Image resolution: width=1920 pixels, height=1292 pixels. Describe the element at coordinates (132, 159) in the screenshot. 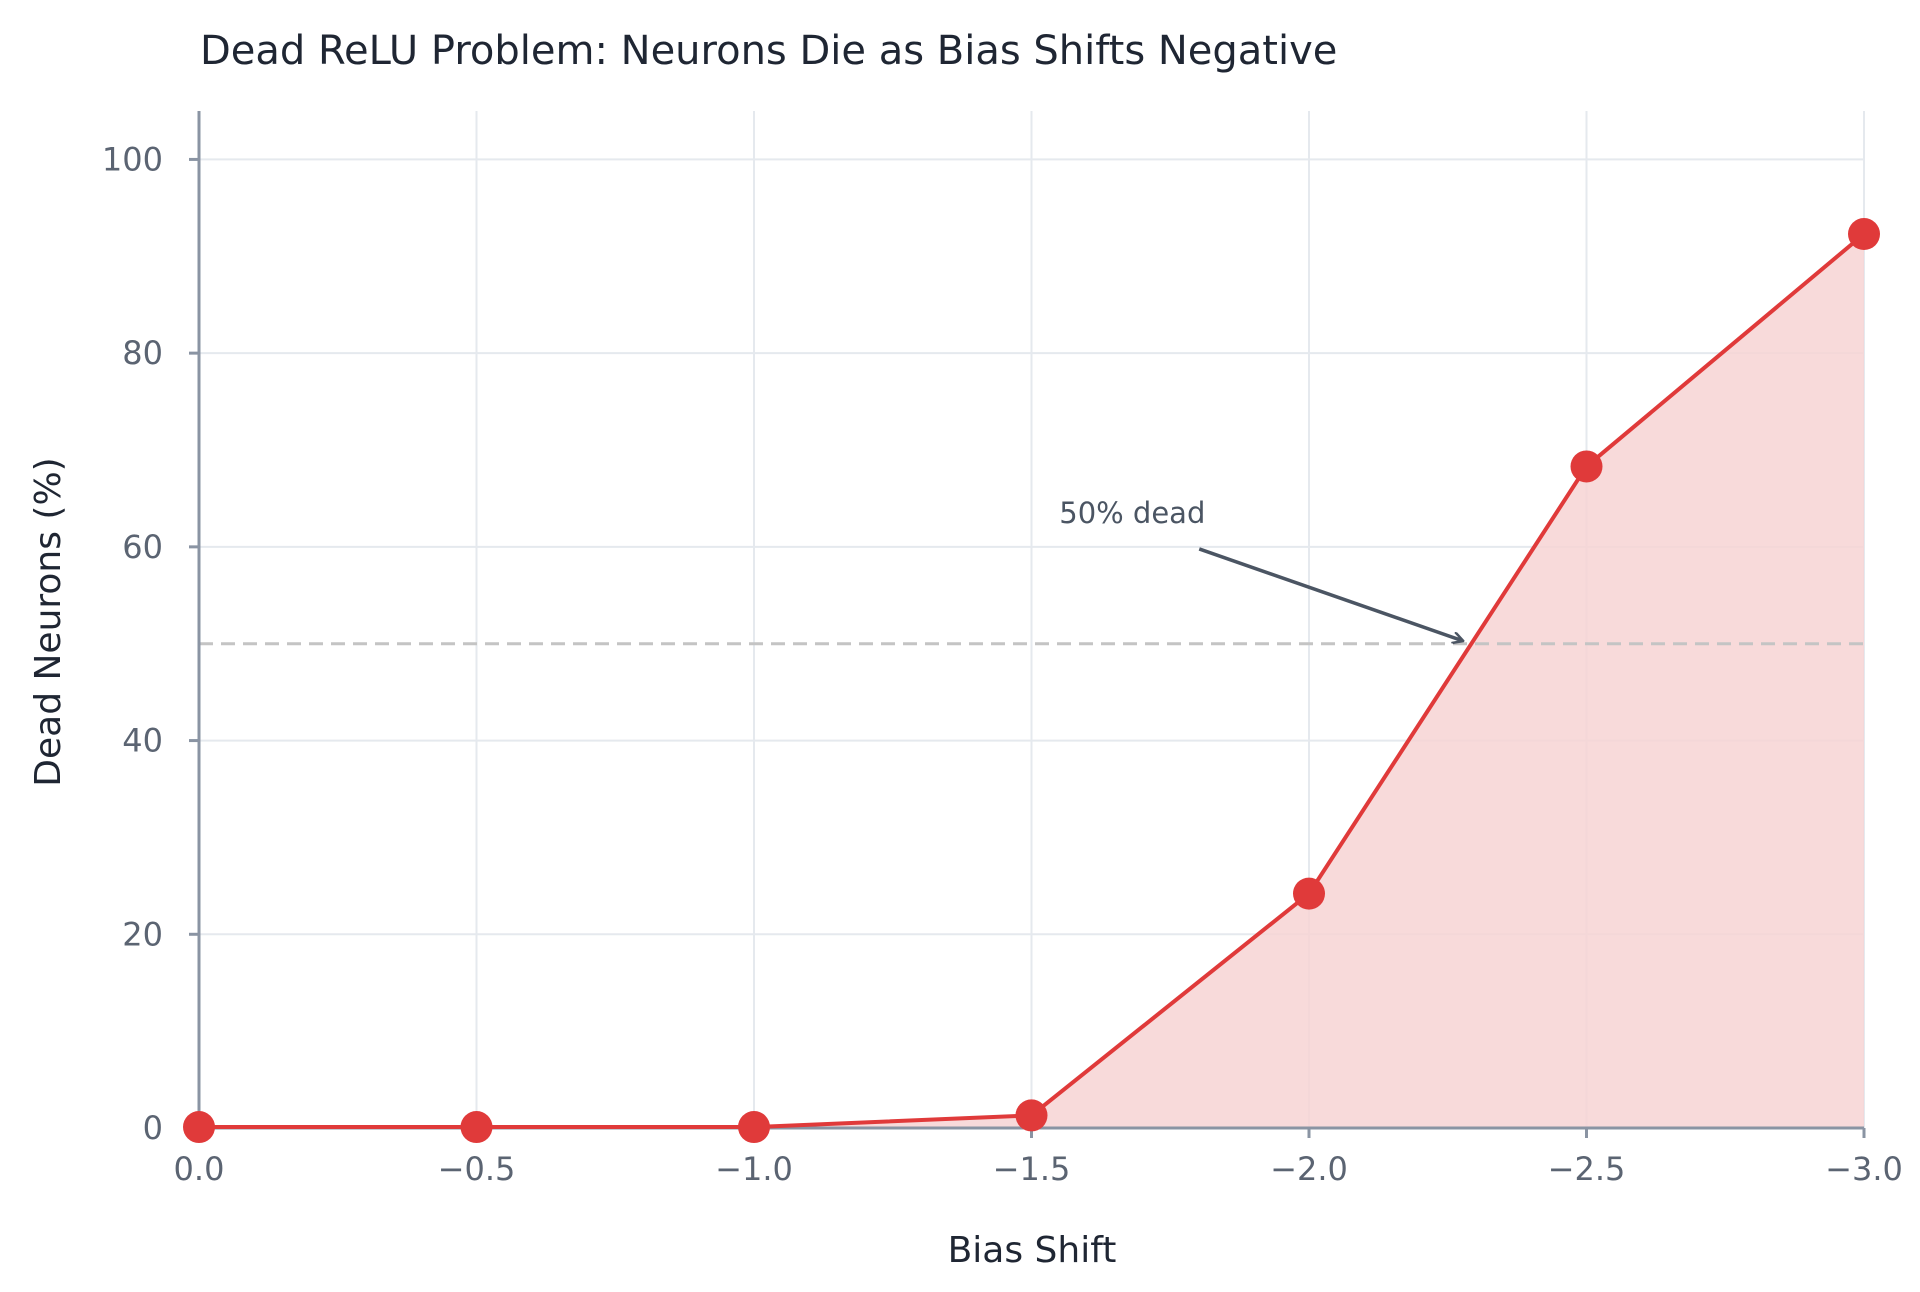

I see `y-tick-label: 100` at that location.